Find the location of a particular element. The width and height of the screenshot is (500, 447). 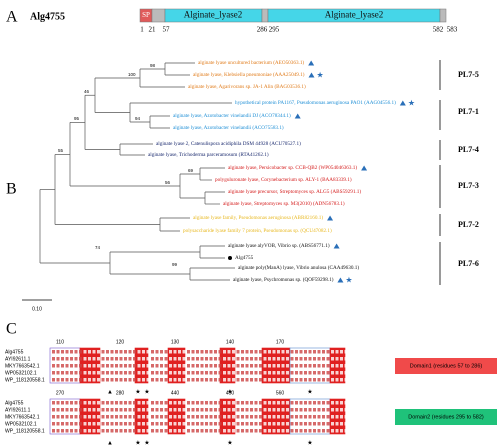

domain-label: SP is located at coordinates (146, 15).